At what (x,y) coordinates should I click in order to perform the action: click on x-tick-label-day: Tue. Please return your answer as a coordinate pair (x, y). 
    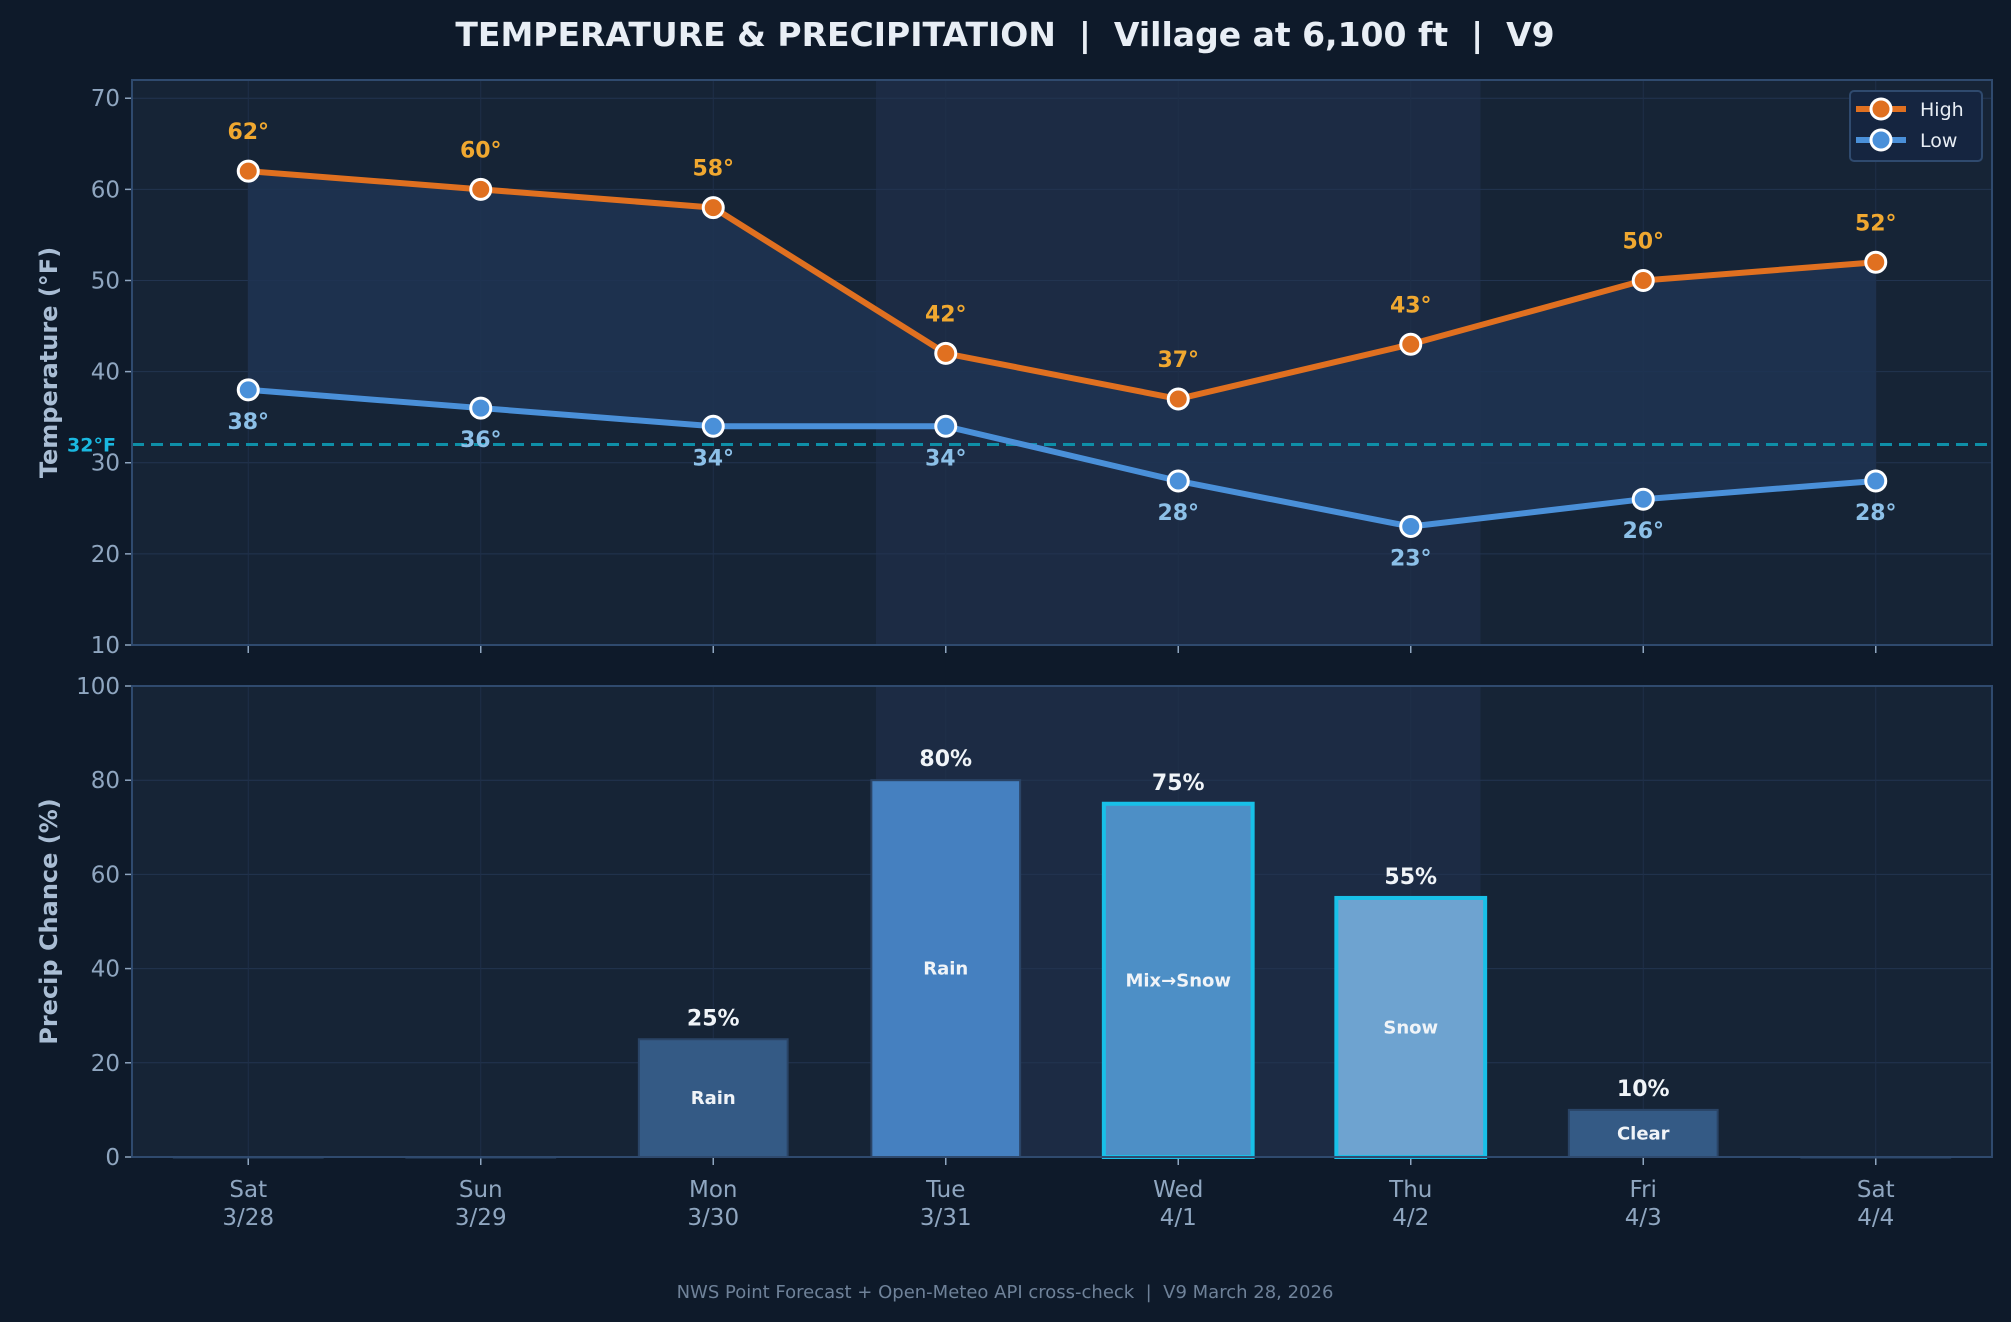
    Looking at the image, I should click on (945, 1190).